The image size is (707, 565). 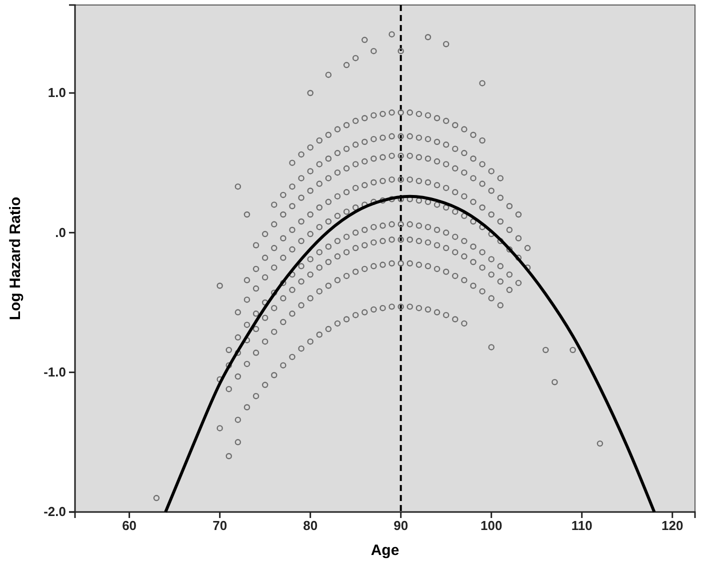 What do you see at coordinates (491, 526) in the screenshot?
I see `x-tick-label: 100` at bounding box center [491, 526].